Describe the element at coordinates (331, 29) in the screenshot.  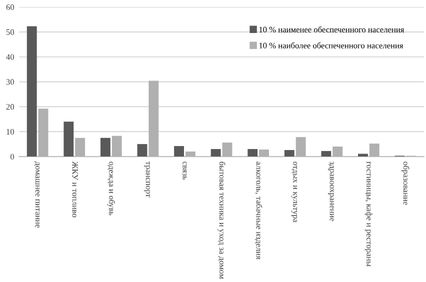
I see `legend-label: 10 % наименее обеспеченного населения` at that location.